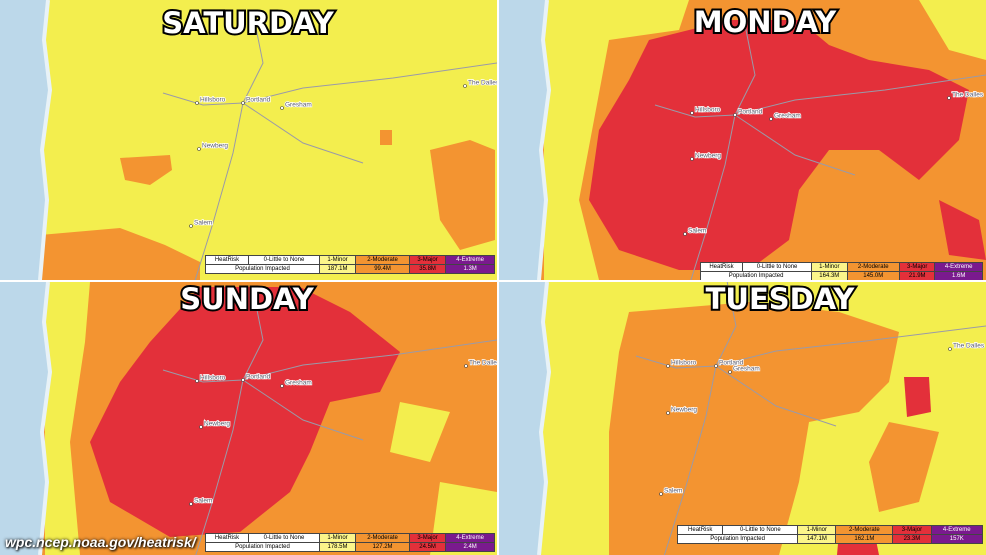 The width and height of the screenshot is (986, 555). What do you see at coordinates (829, 275) in the screenshot?
I see `legend-cell: 164.3M` at bounding box center [829, 275].